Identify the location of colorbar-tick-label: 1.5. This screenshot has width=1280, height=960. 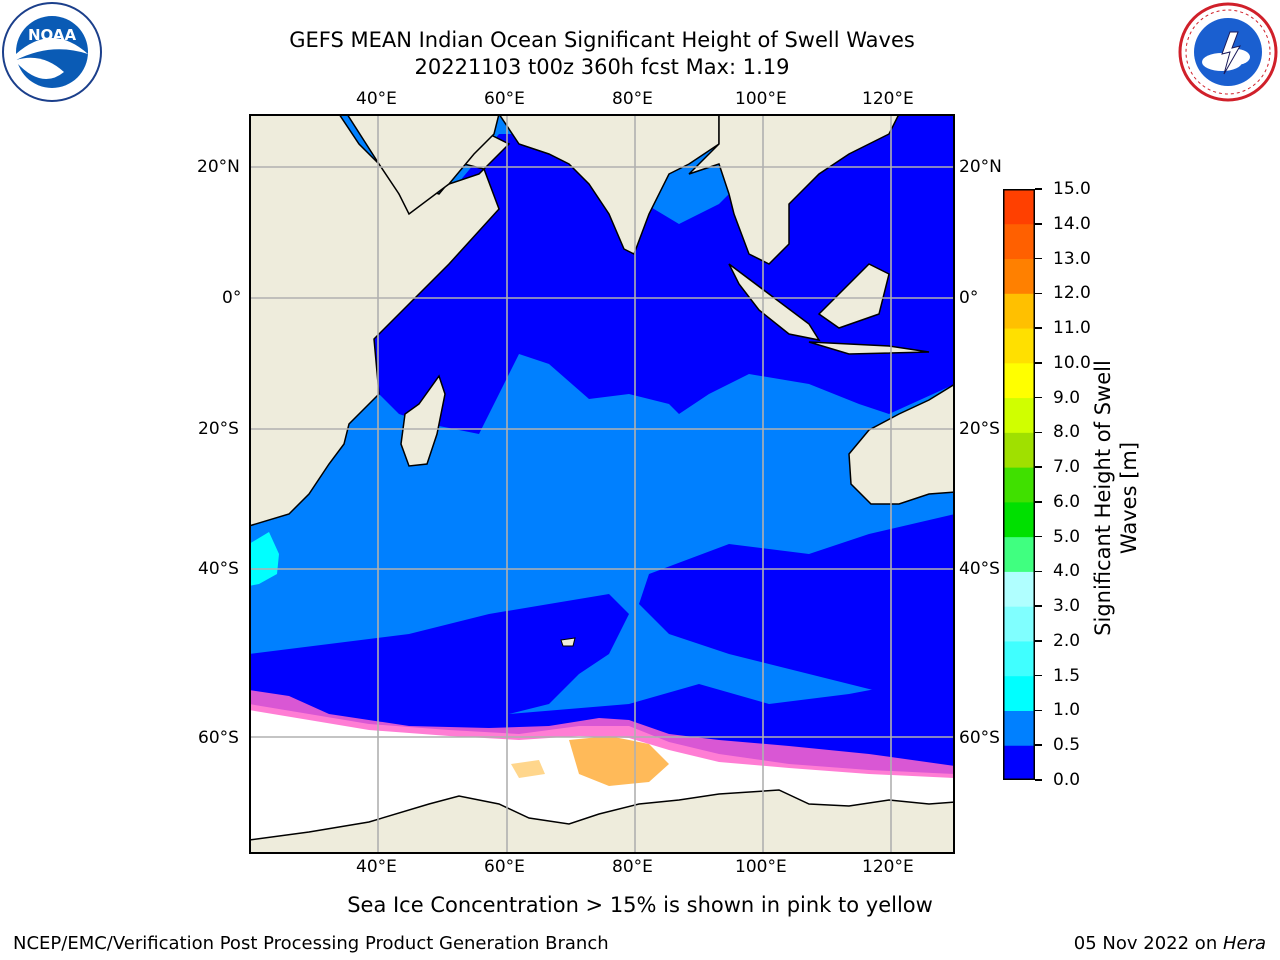
(1067, 675).